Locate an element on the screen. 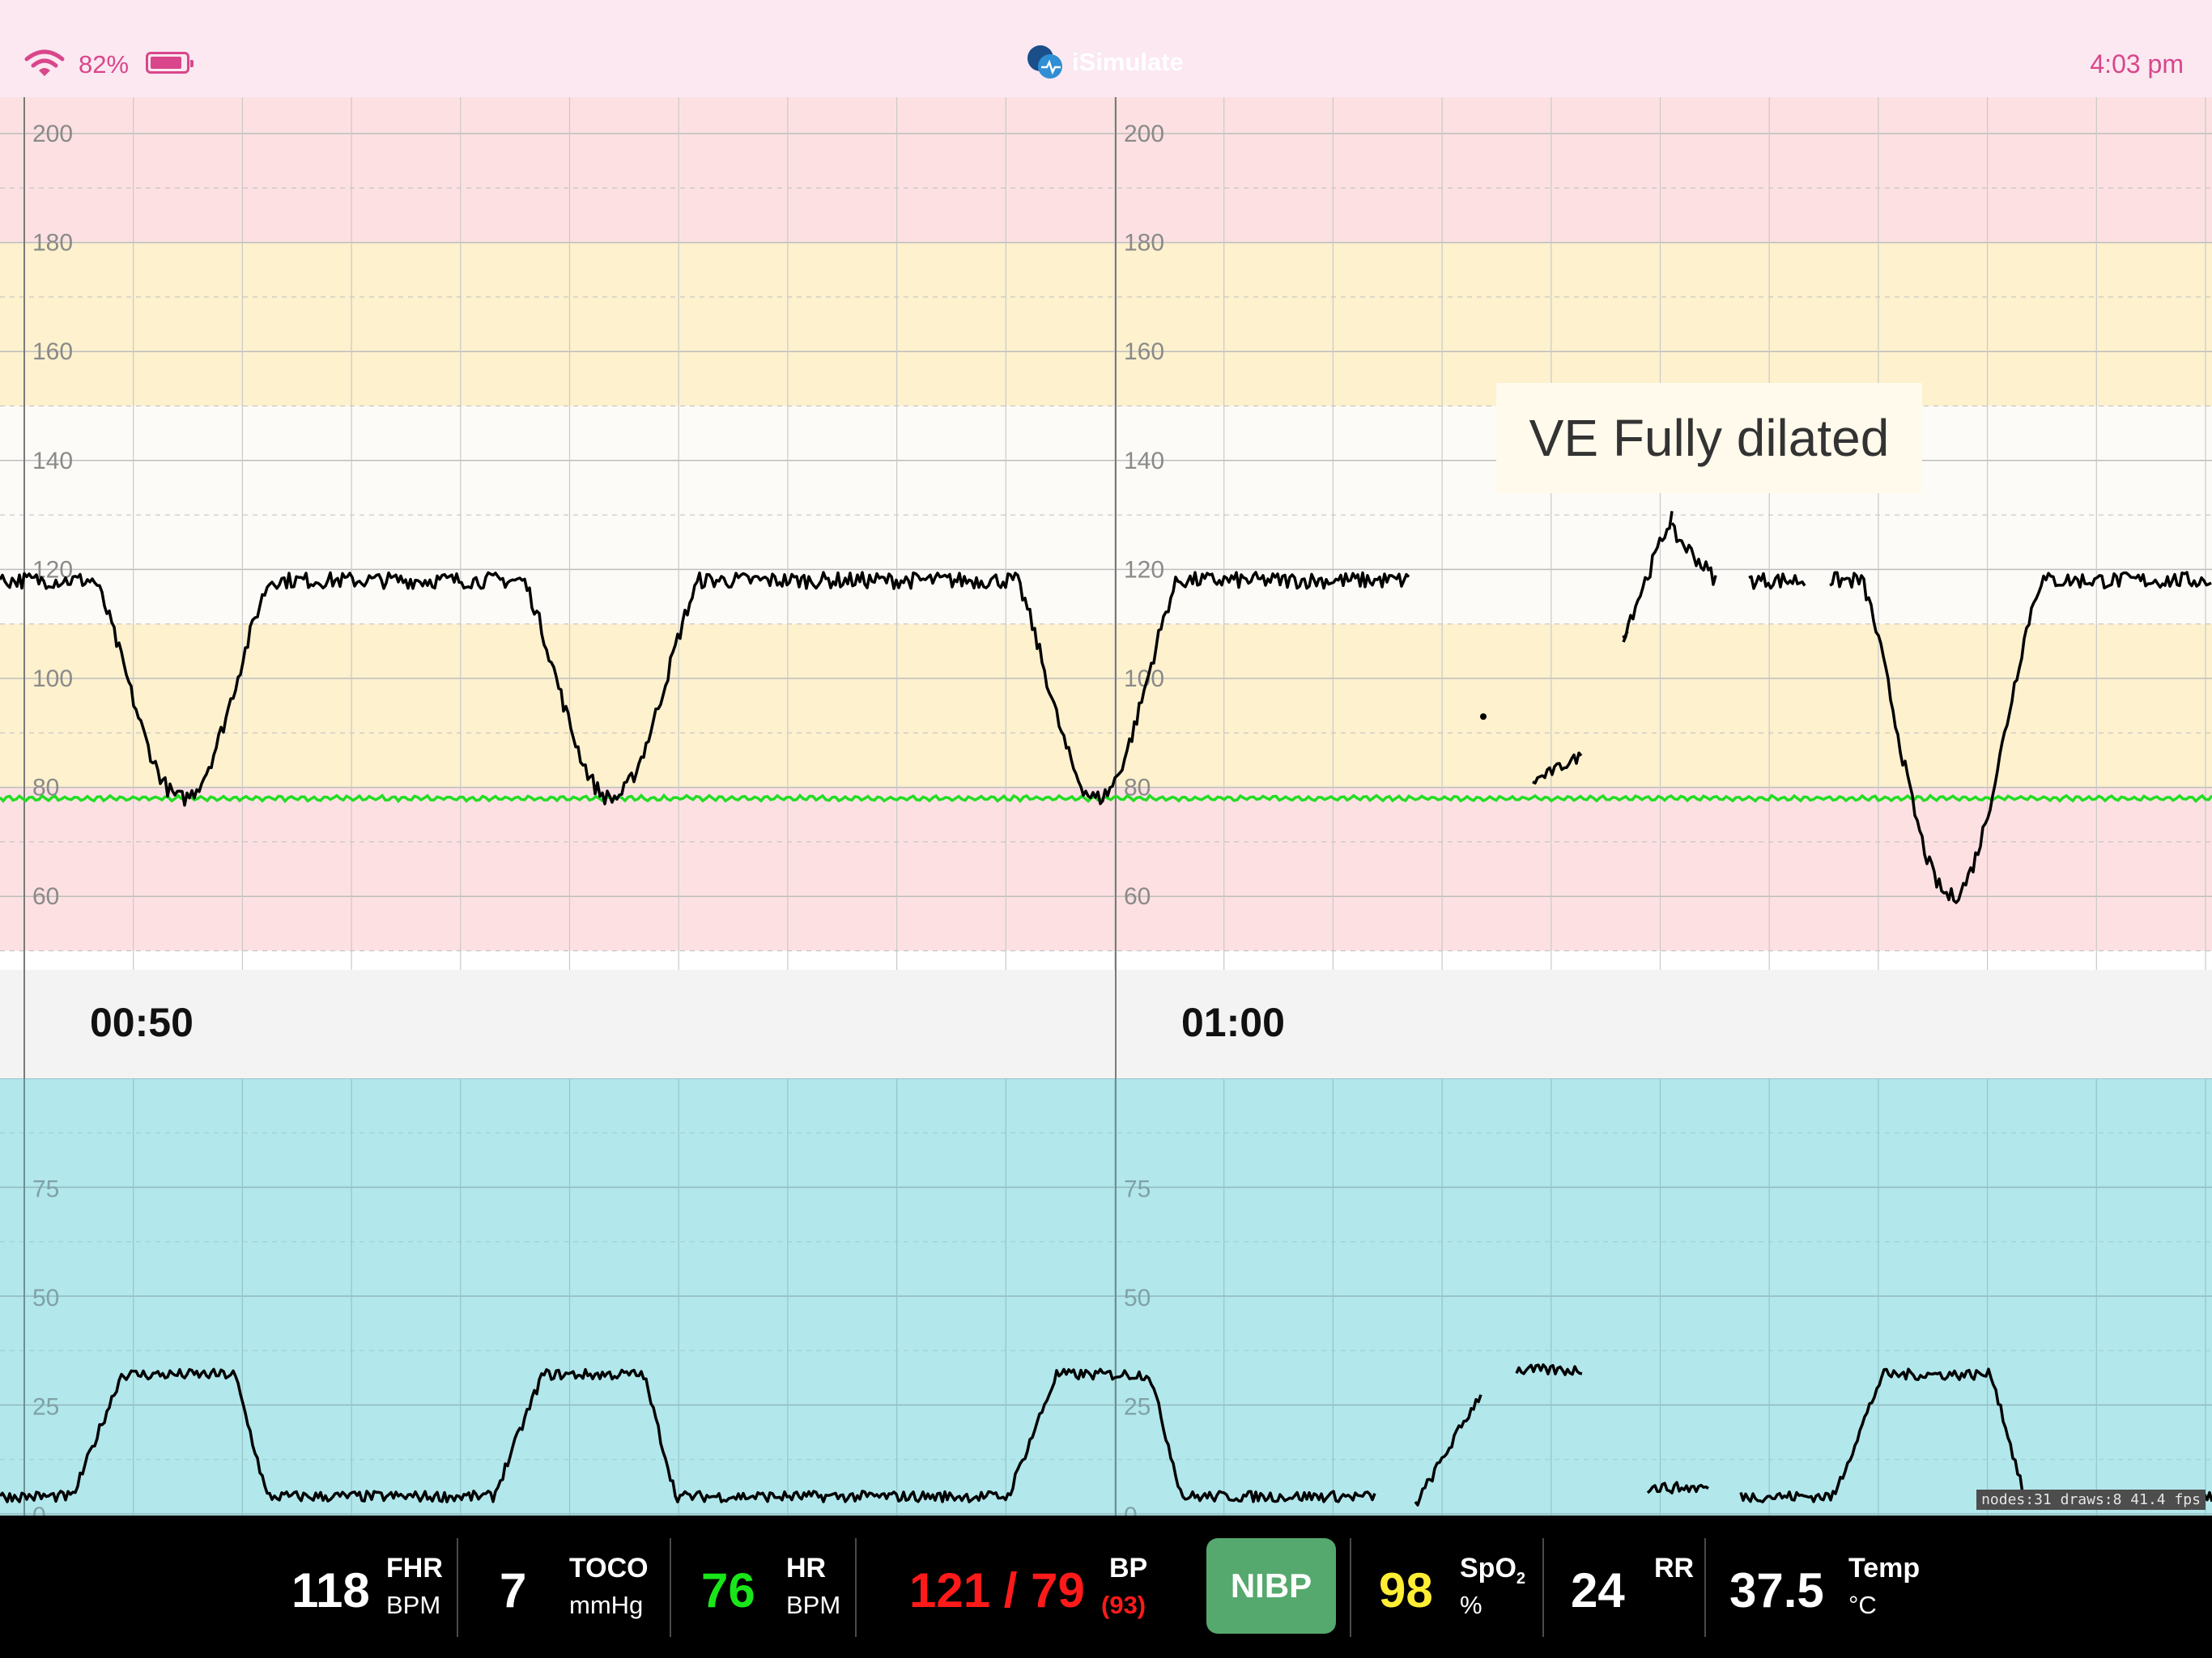  rr-label: RR is located at coordinates (1675, 1568).